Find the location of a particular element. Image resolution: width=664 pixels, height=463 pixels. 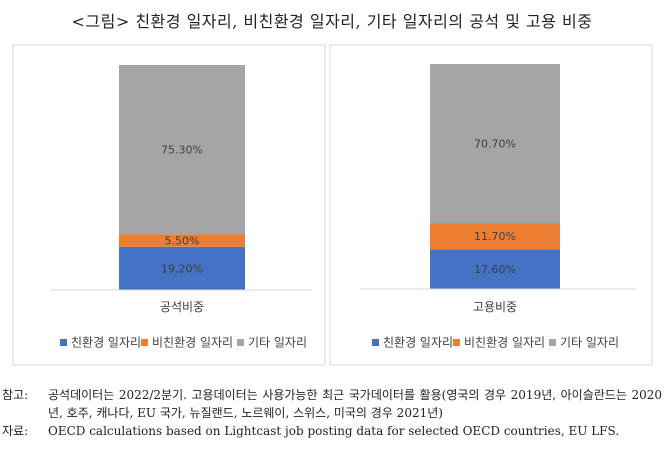

employment-legend-label-2: 비친환경 일자리 is located at coordinates (504, 343).